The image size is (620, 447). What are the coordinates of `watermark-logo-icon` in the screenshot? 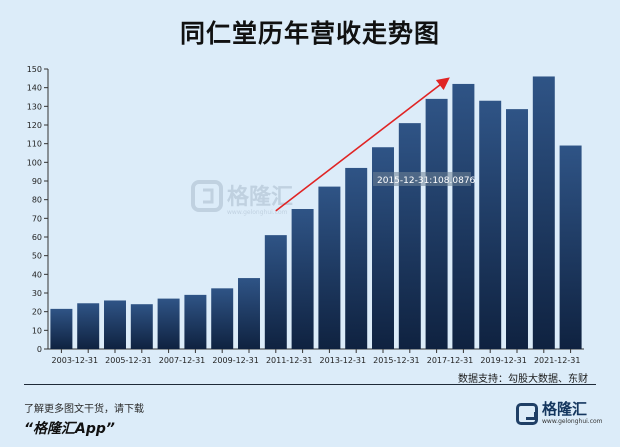 It's located at (207, 196).